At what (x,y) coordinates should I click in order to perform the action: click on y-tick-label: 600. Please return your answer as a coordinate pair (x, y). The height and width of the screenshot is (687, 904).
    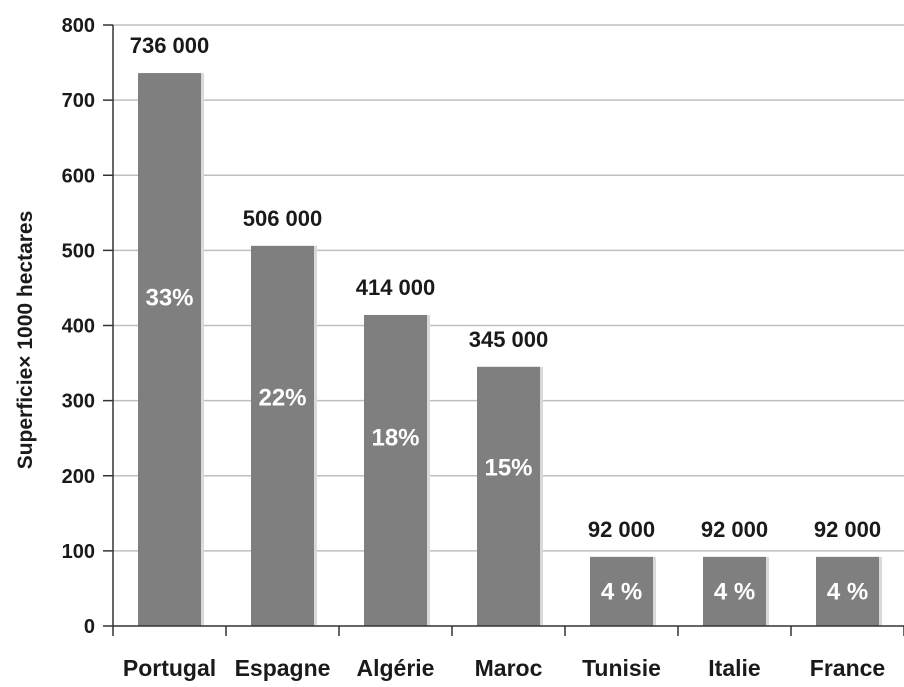
    Looking at the image, I should click on (78, 176).